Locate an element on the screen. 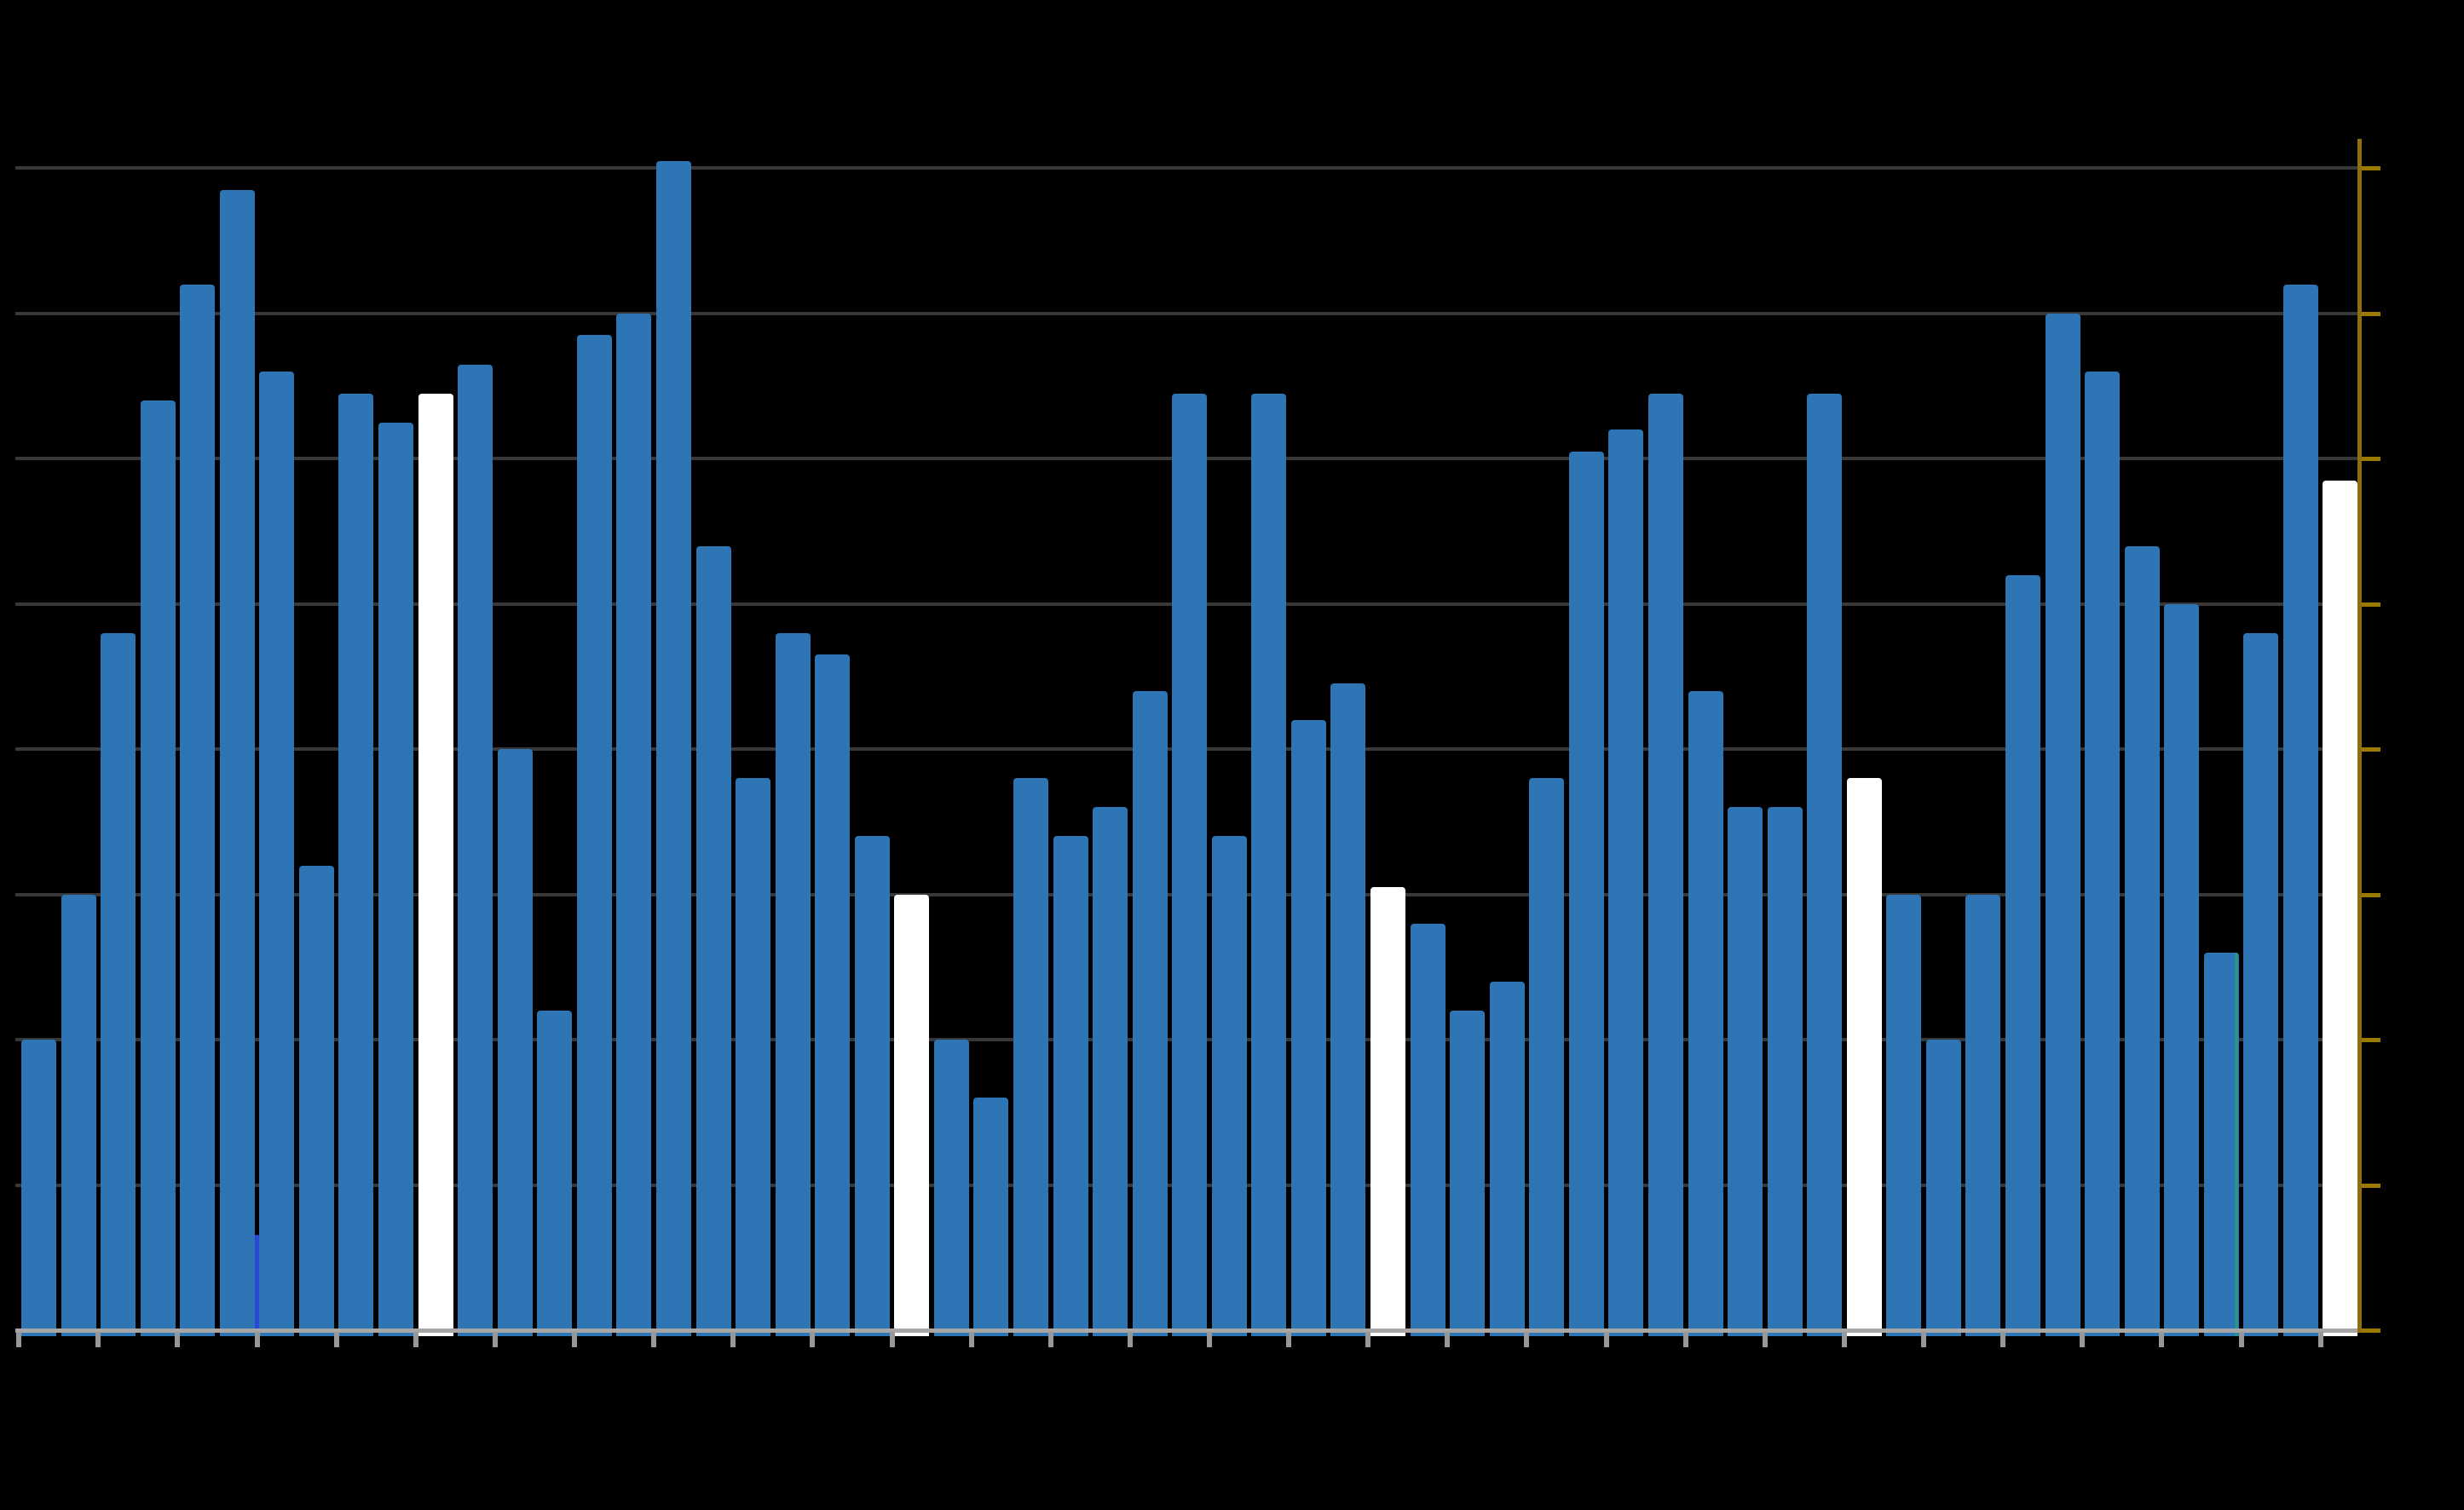  right-value-axis is located at coordinates (2359, 736).